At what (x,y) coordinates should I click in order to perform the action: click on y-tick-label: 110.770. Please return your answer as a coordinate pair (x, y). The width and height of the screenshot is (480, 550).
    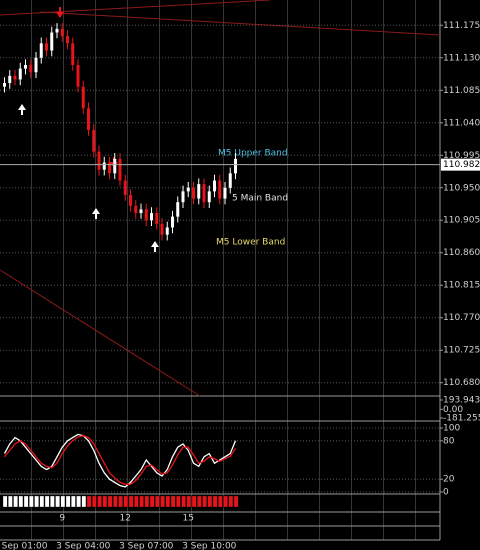
    Looking at the image, I should click on (461, 318).